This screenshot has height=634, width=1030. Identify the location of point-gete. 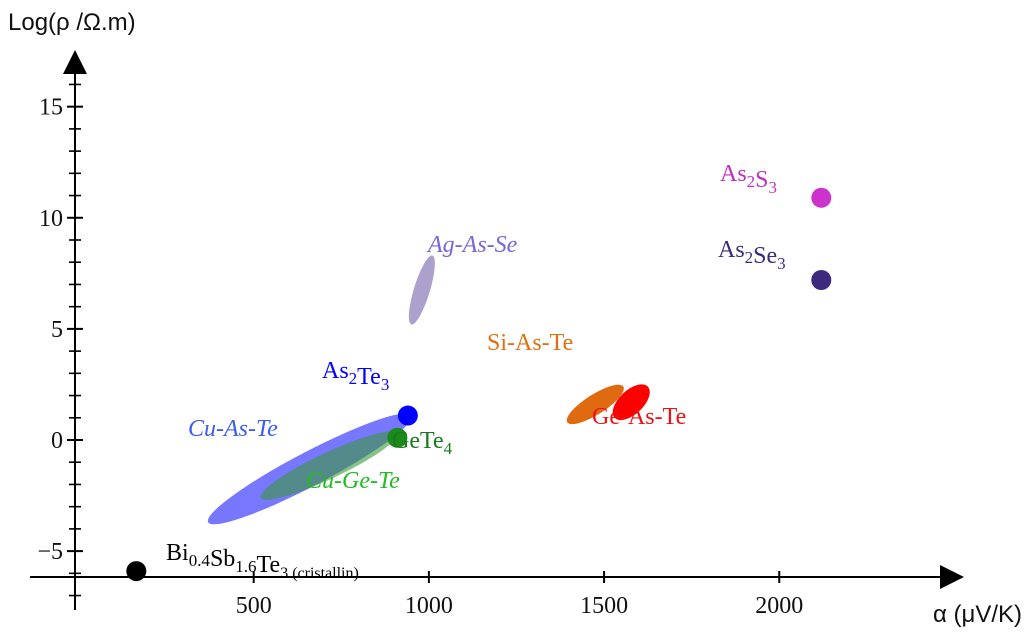
(397, 437).